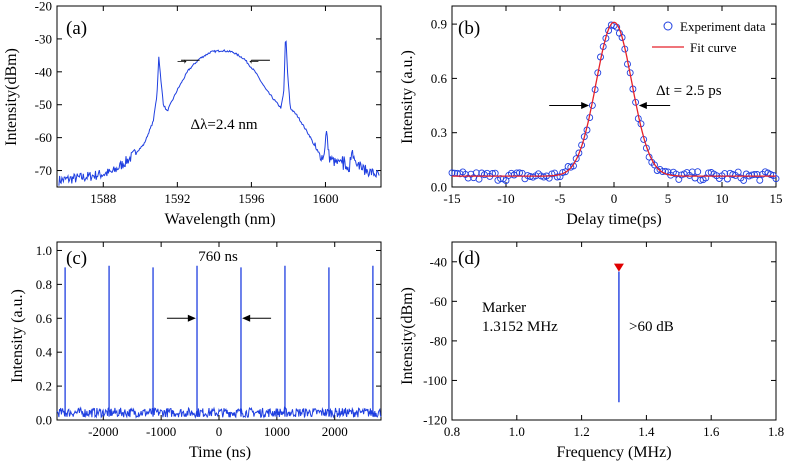 The width and height of the screenshot is (787, 465). What do you see at coordinates (452, 431) in the screenshot?
I see `x-tick-label: 0.8` at bounding box center [452, 431].